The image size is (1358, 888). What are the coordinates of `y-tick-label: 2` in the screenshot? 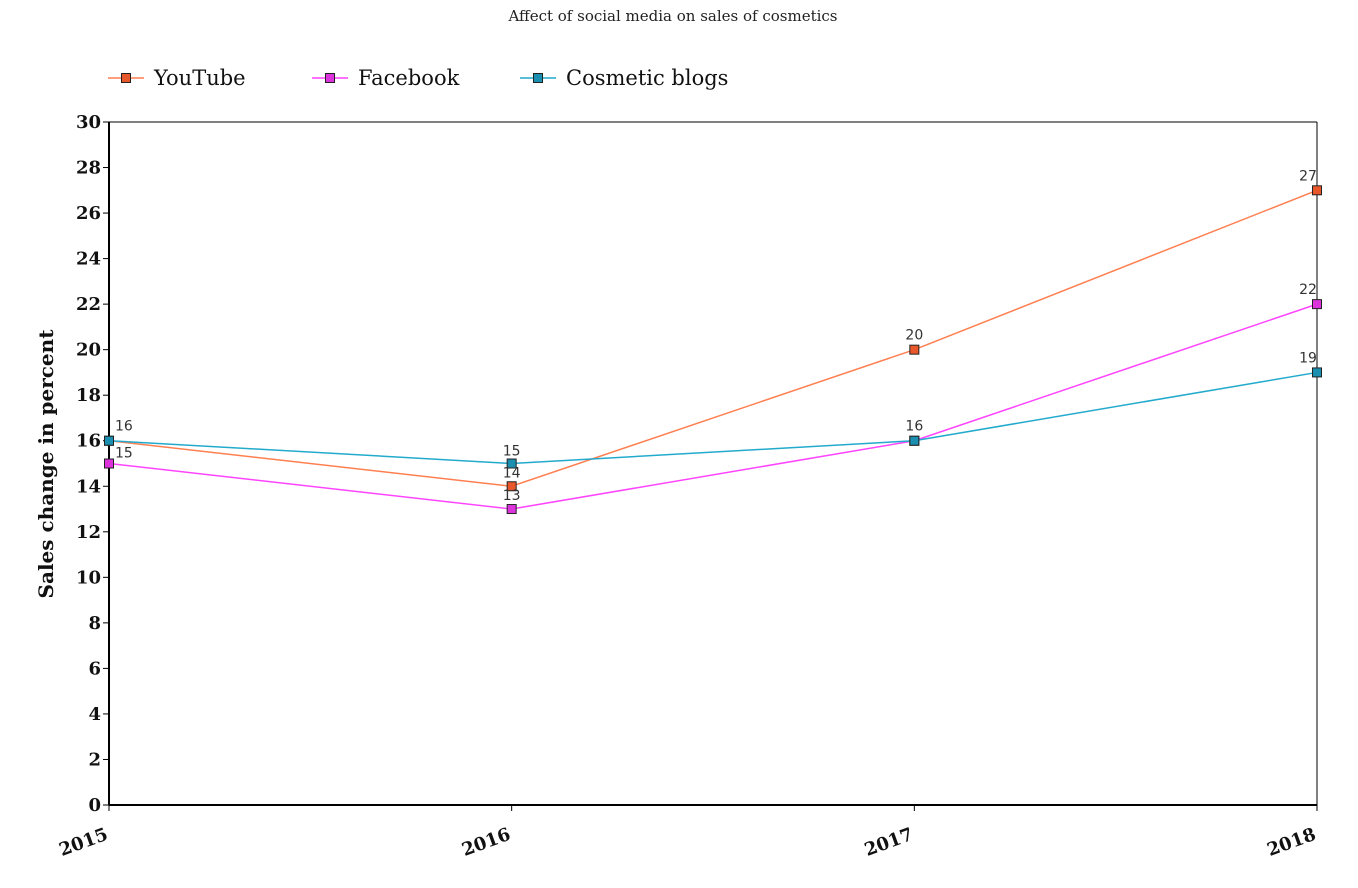 It's located at (94, 759).